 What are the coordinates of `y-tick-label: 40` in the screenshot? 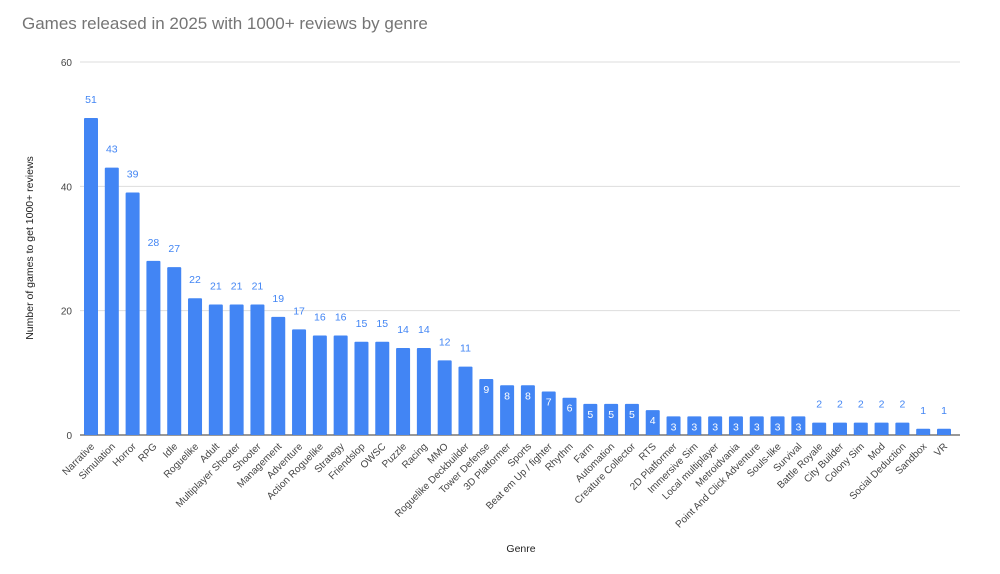 It's located at (67, 187).